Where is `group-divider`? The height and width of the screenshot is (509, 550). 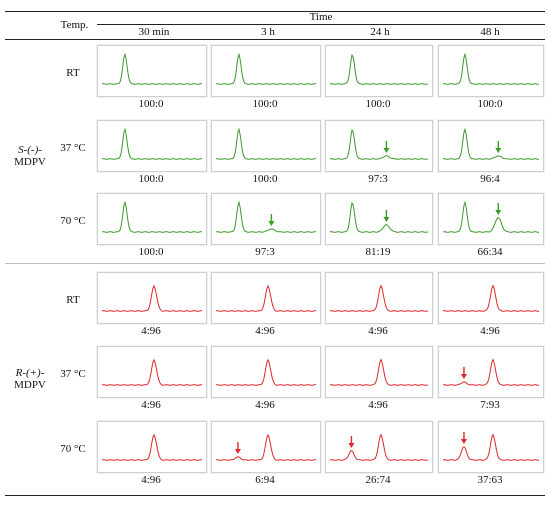
group-divider is located at coordinates (275, 263).